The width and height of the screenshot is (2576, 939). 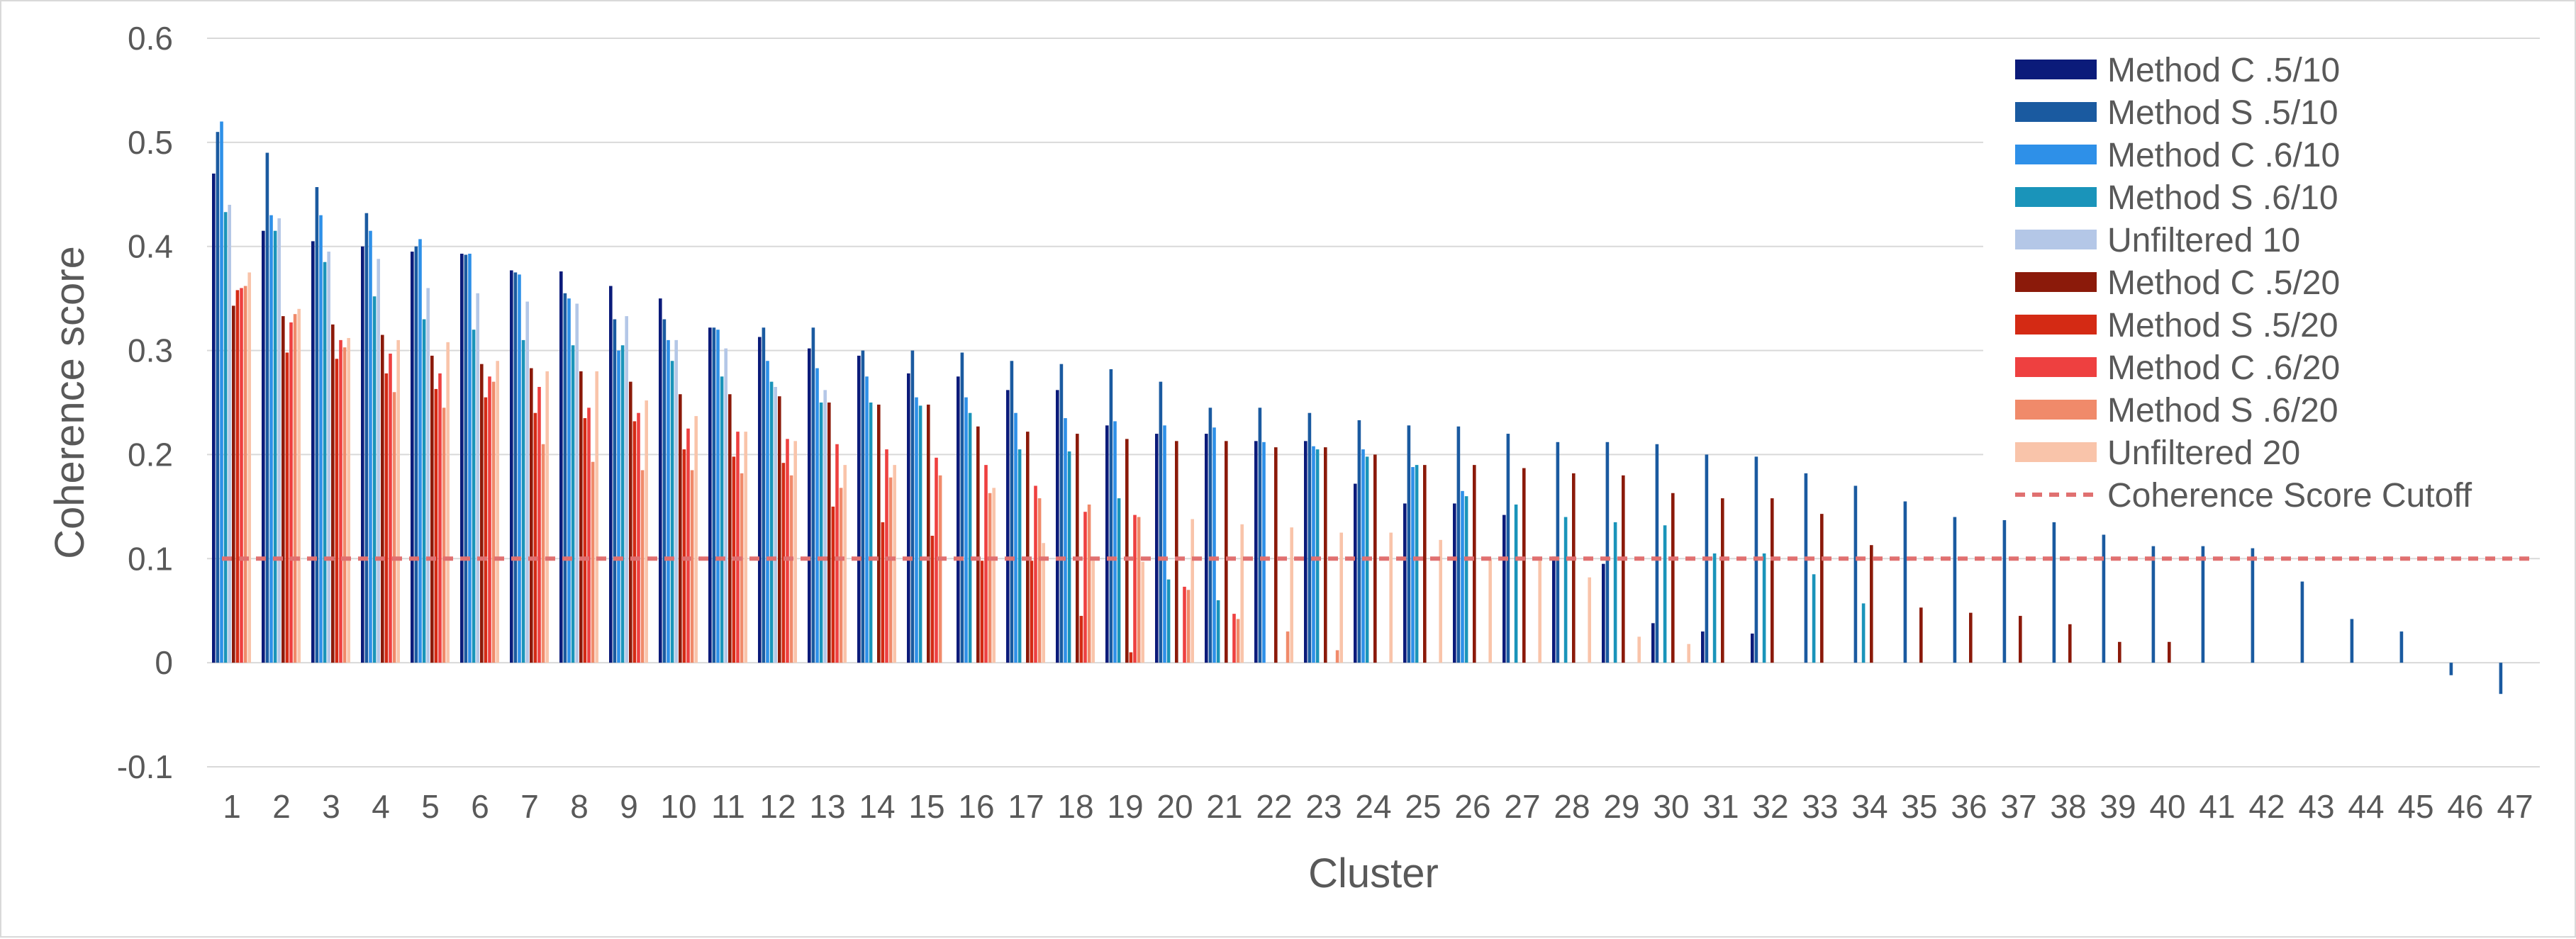 I want to click on x-tick-label: 47, so click(x=2515, y=806).